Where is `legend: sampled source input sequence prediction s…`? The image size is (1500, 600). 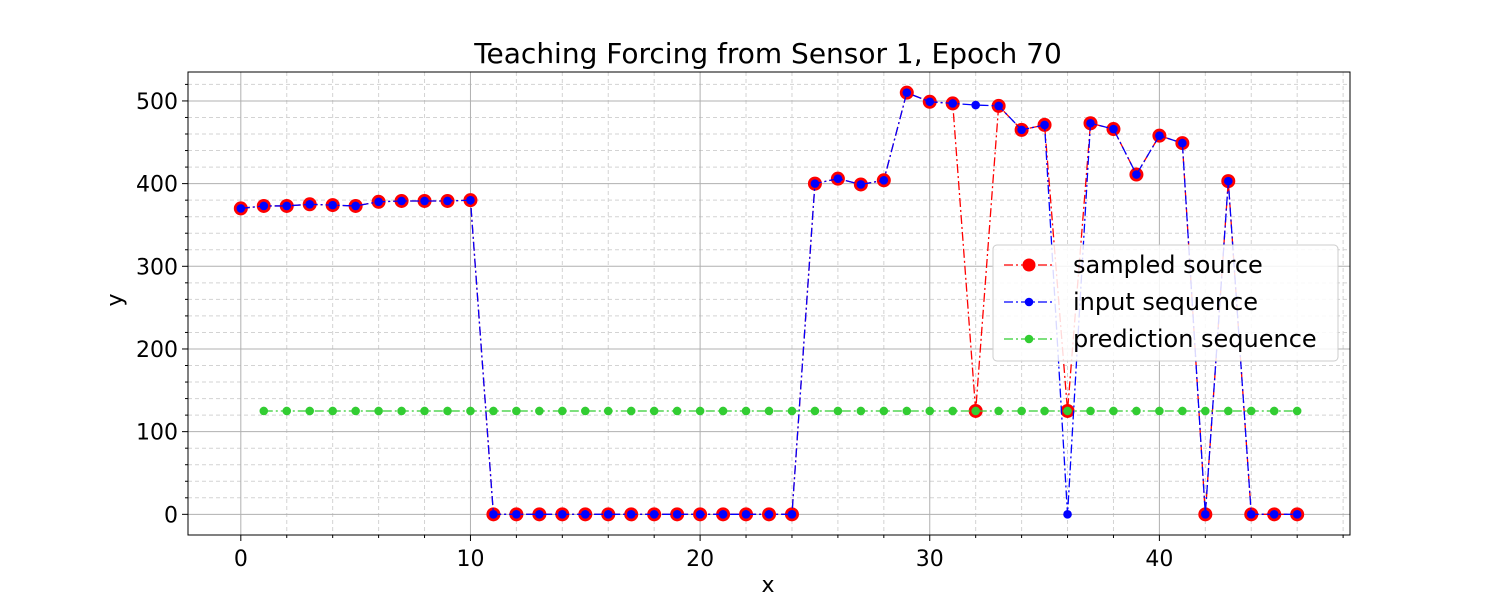 legend: sampled source input sequence prediction s… is located at coordinates (1165, 303).